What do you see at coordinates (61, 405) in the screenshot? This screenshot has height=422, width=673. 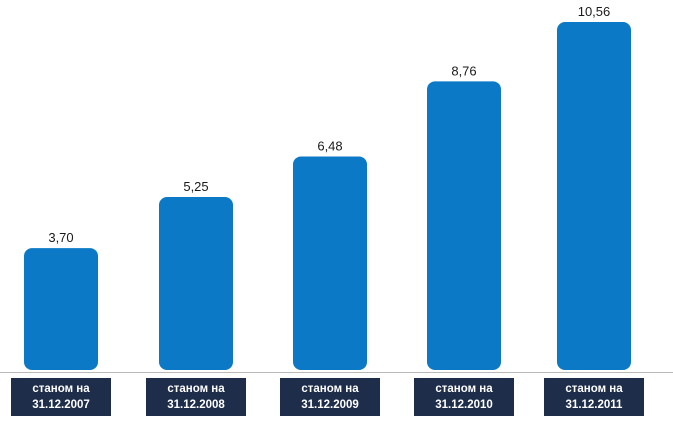 I see `category-label-1-line-2: 31.12.2007` at bounding box center [61, 405].